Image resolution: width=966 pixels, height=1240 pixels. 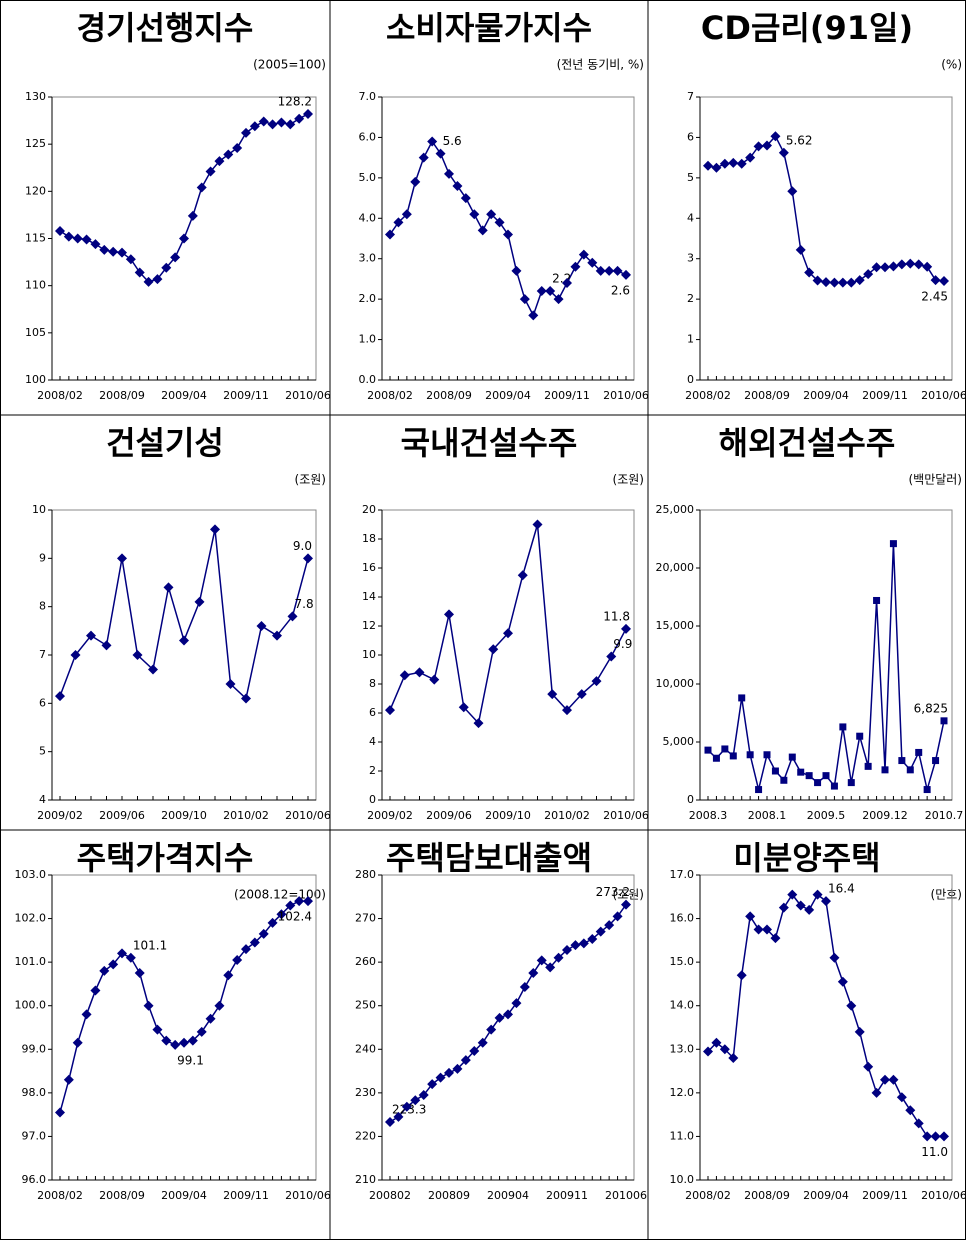 What do you see at coordinates (690, 339) in the screenshot?
I see `y-tick-label: 1` at bounding box center [690, 339].